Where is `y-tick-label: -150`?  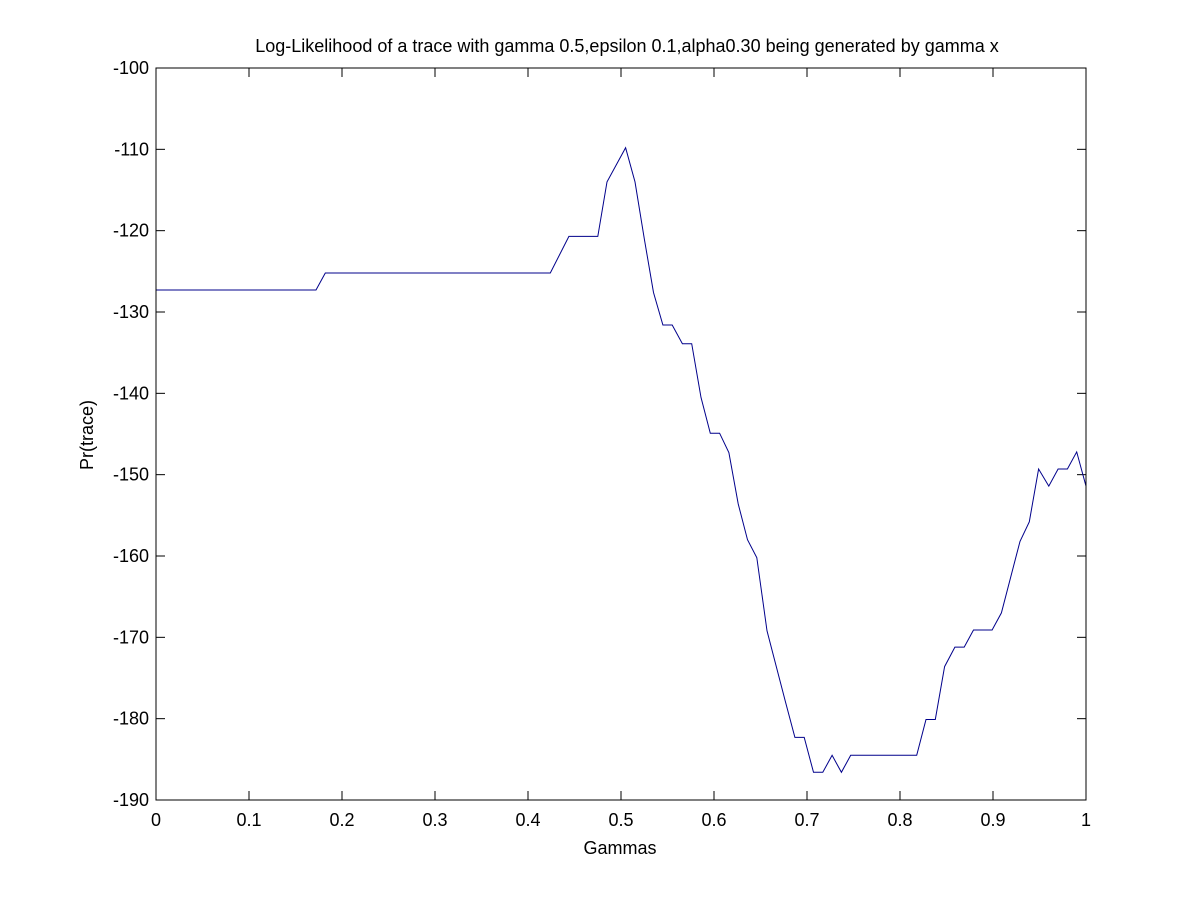
y-tick-label: -150 is located at coordinates (131, 475).